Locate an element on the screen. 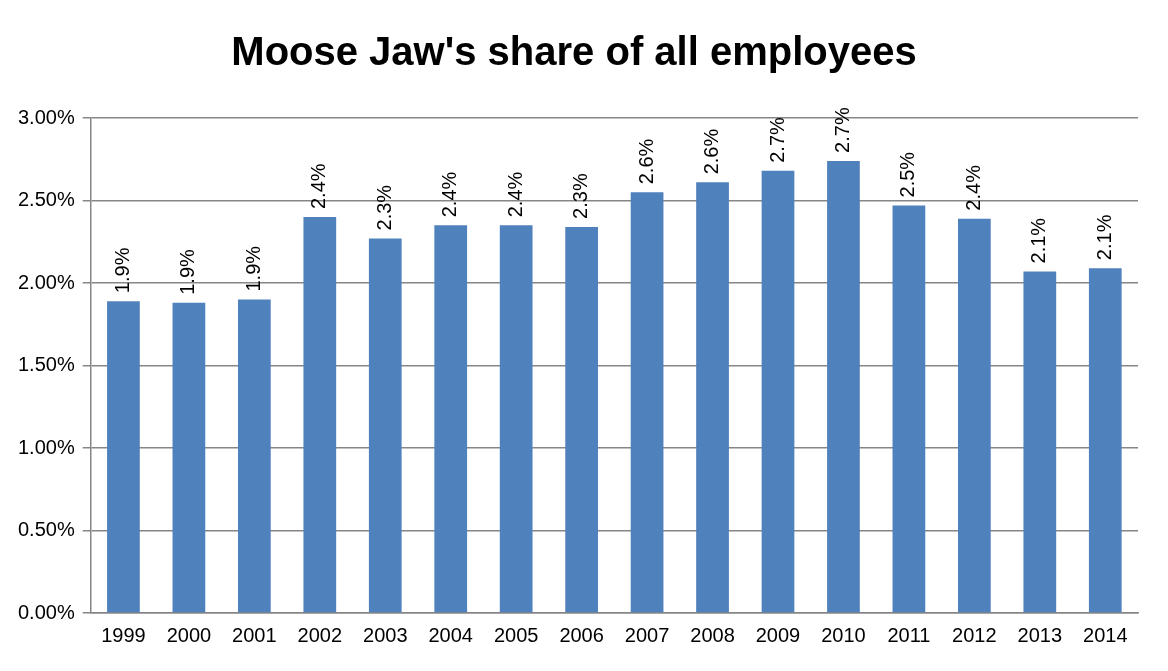 The image size is (1168, 671). y-tick-label: 1.00% is located at coordinates (46, 446).